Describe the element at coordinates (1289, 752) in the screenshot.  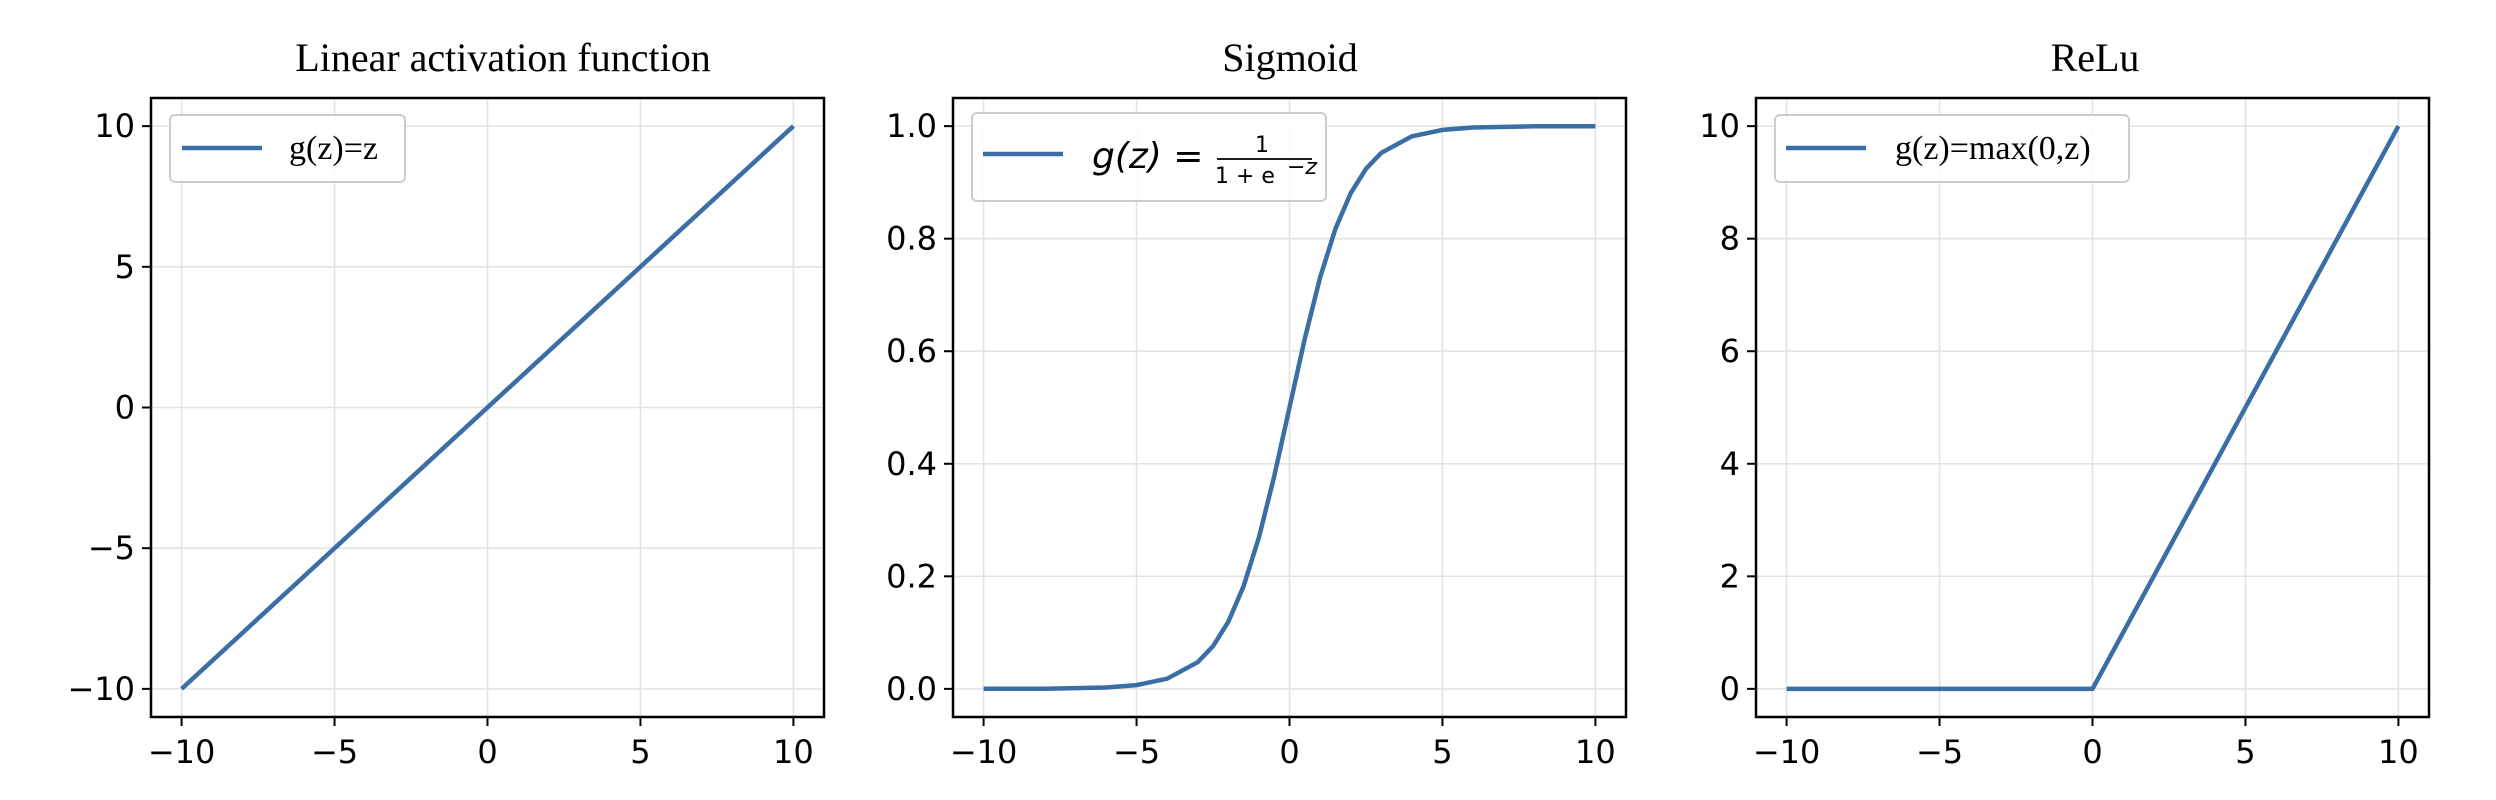
I see `sigmoid-x-tick-label: 0` at that location.